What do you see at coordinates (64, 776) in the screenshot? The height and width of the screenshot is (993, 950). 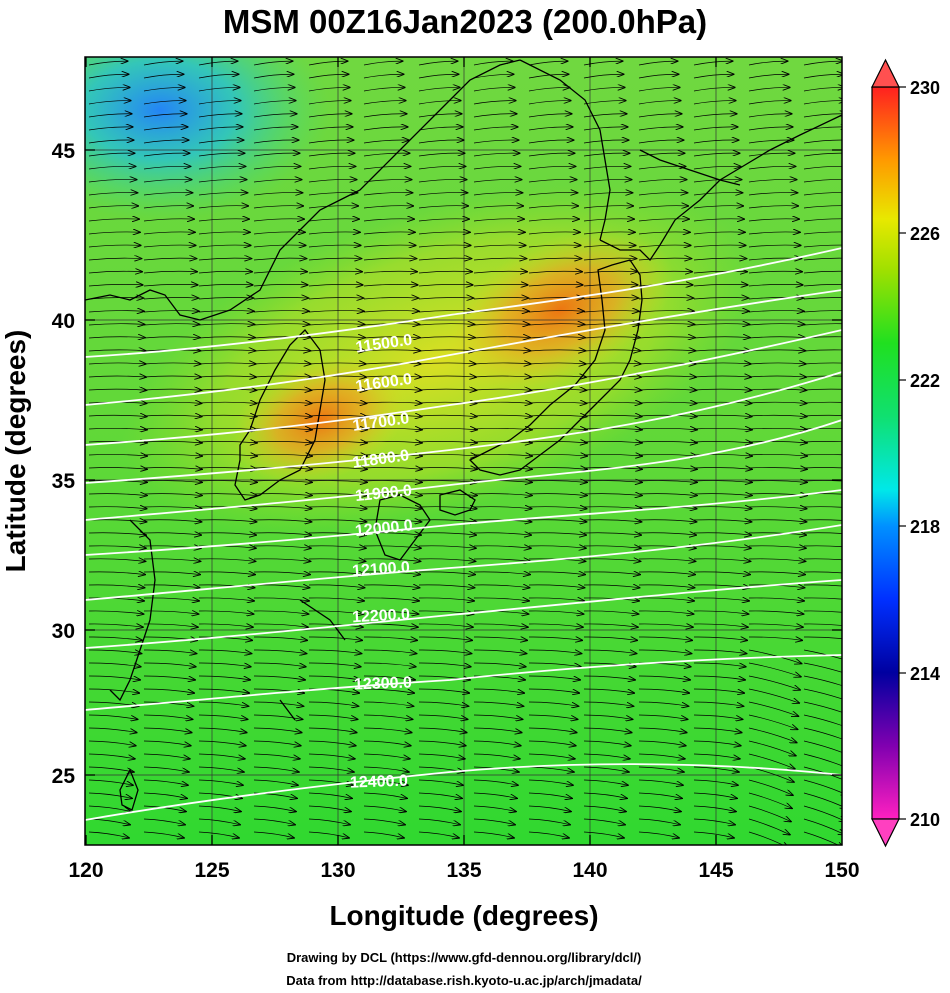 I see `y-tick-label: 25` at bounding box center [64, 776].